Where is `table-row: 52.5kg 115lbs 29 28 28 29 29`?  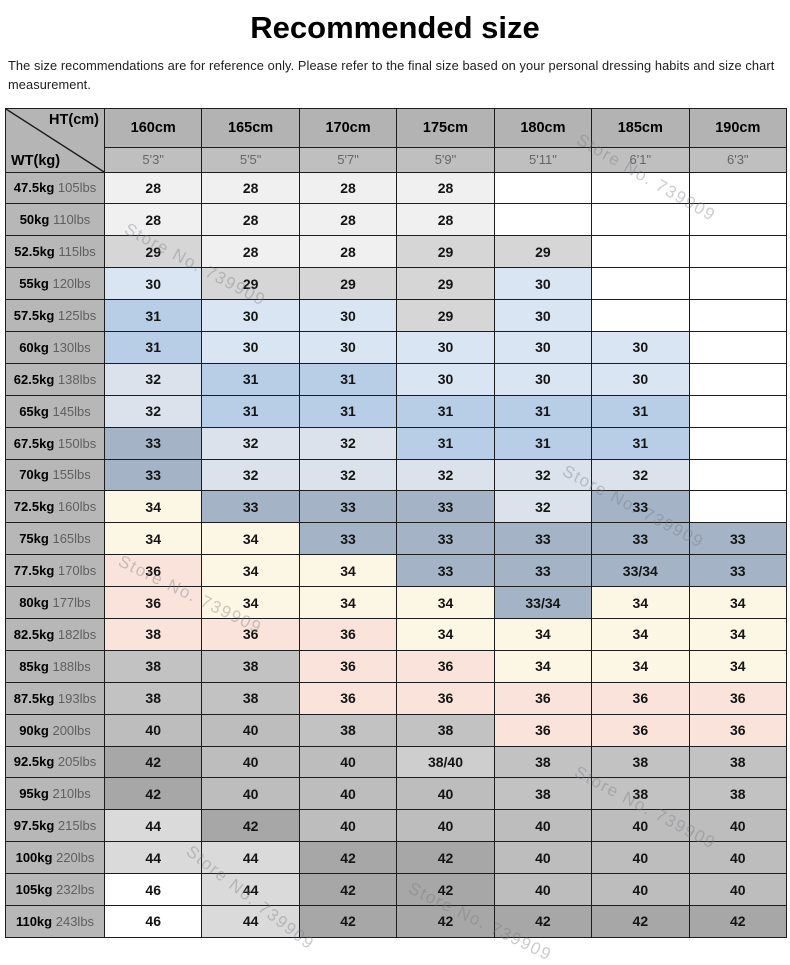
table-row: 52.5kg 115lbs 29 28 28 29 29 is located at coordinates (396, 252).